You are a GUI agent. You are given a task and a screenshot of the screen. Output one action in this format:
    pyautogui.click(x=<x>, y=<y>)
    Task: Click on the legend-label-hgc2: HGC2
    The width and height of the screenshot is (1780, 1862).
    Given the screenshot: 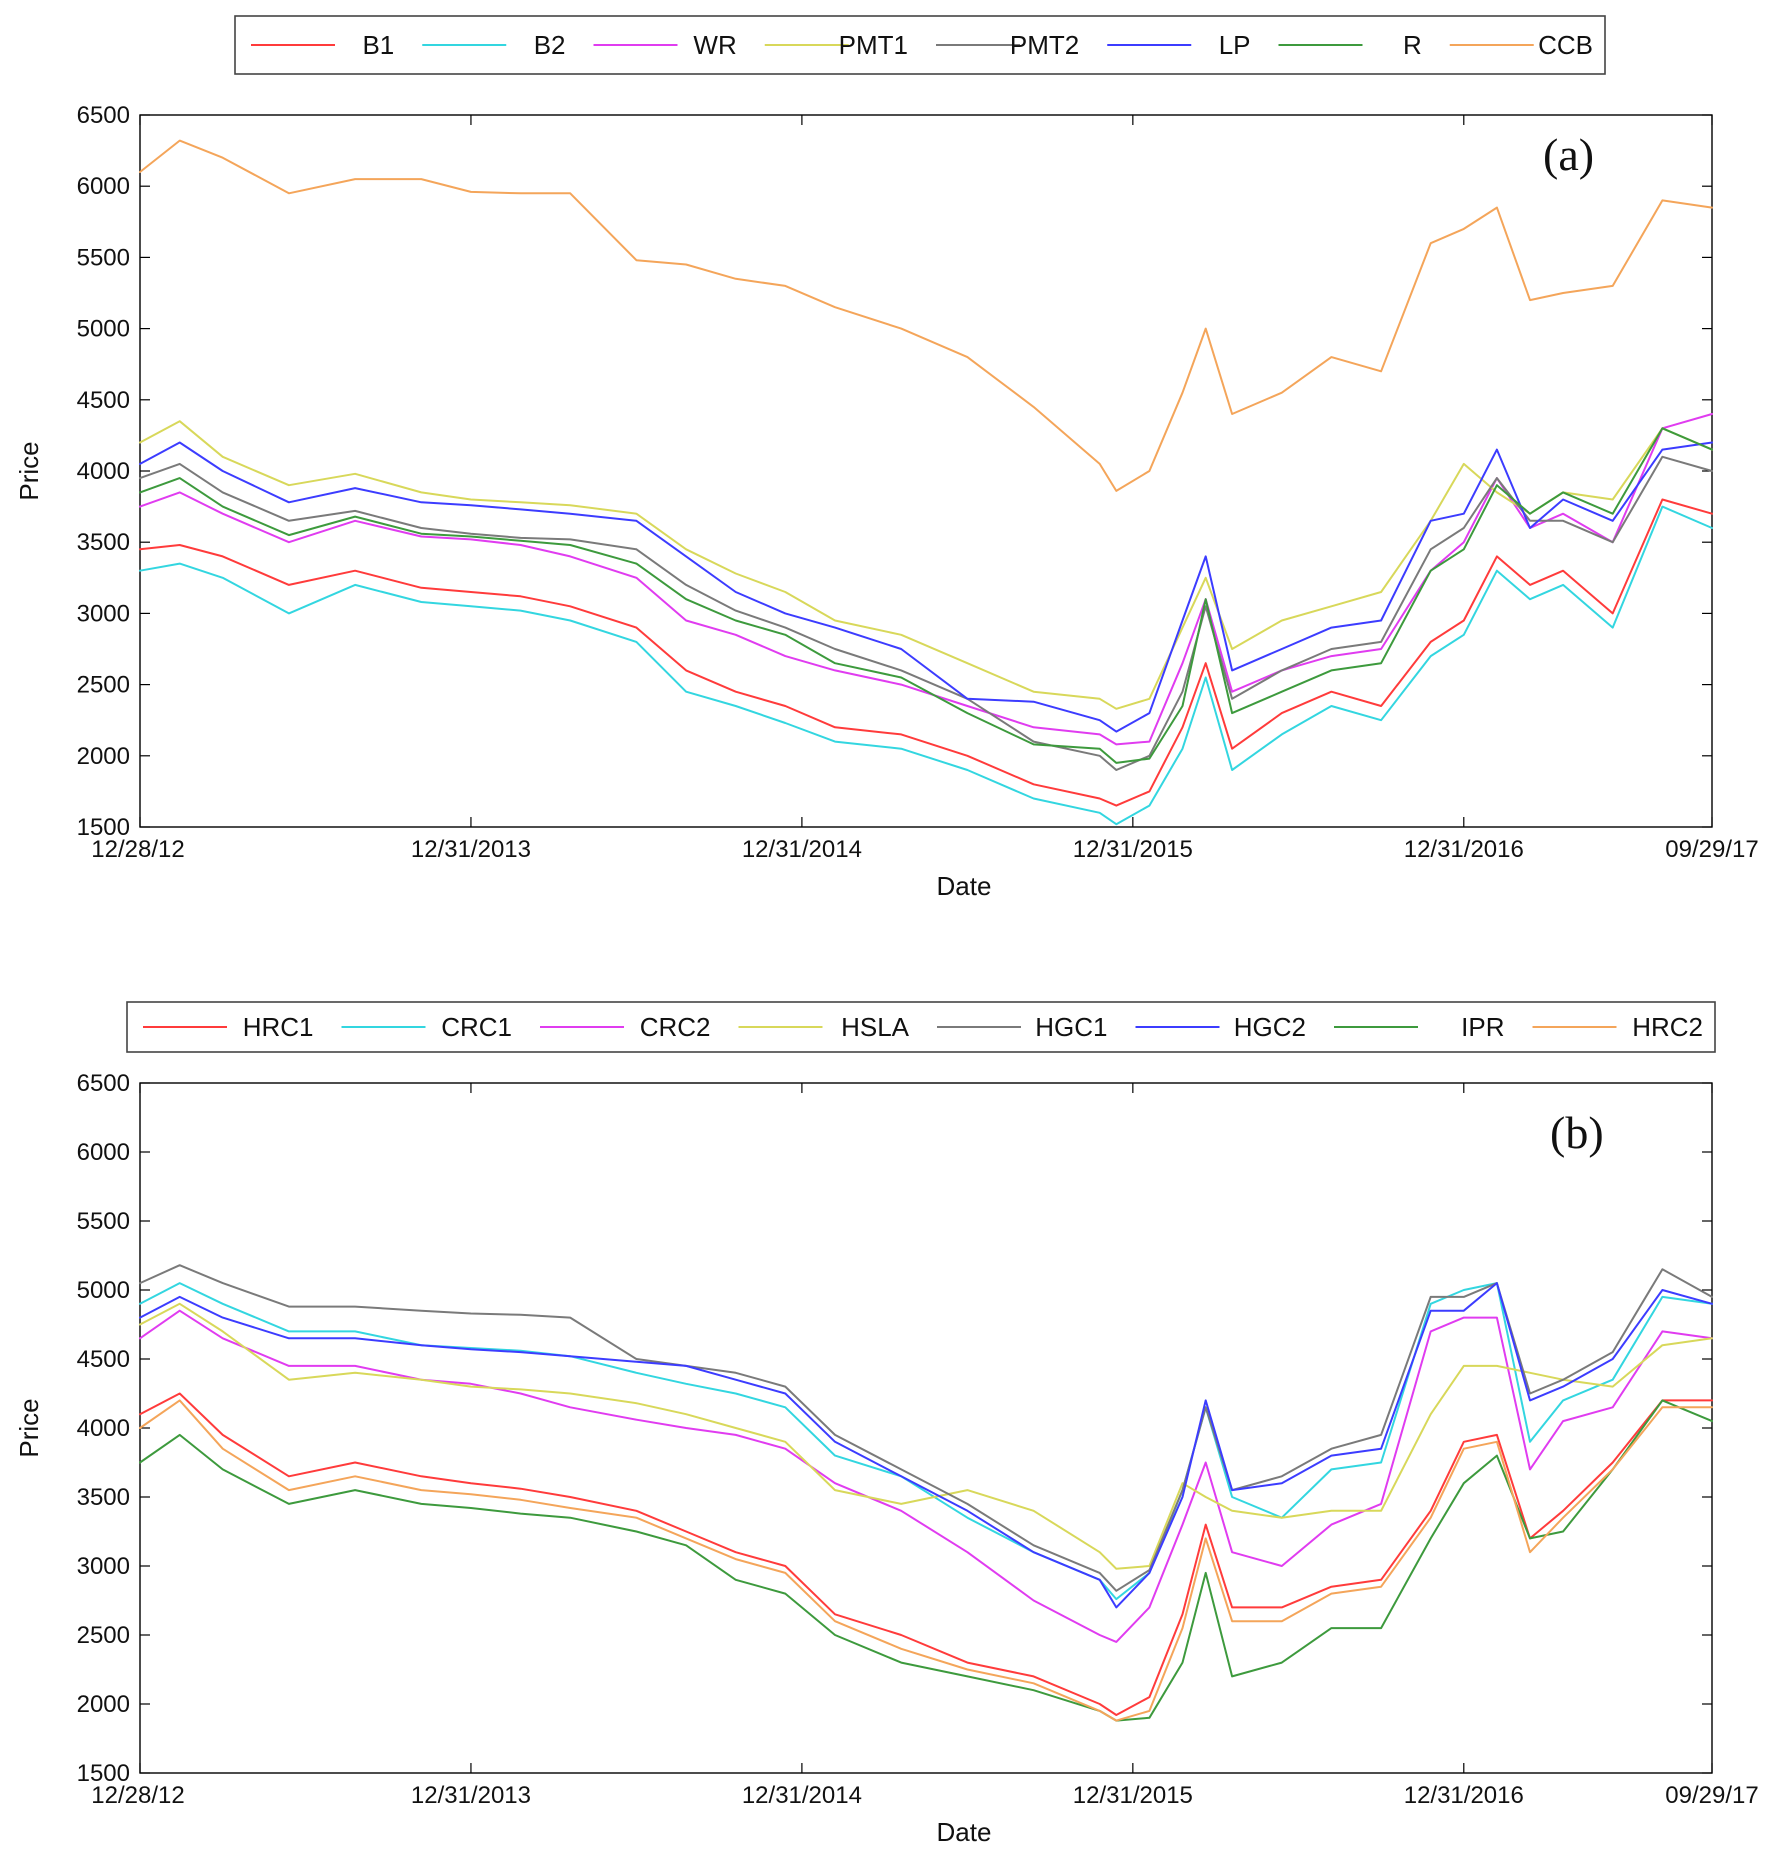 What is the action you would take?
    pyautogui.click(x=1270, y=1027)
    